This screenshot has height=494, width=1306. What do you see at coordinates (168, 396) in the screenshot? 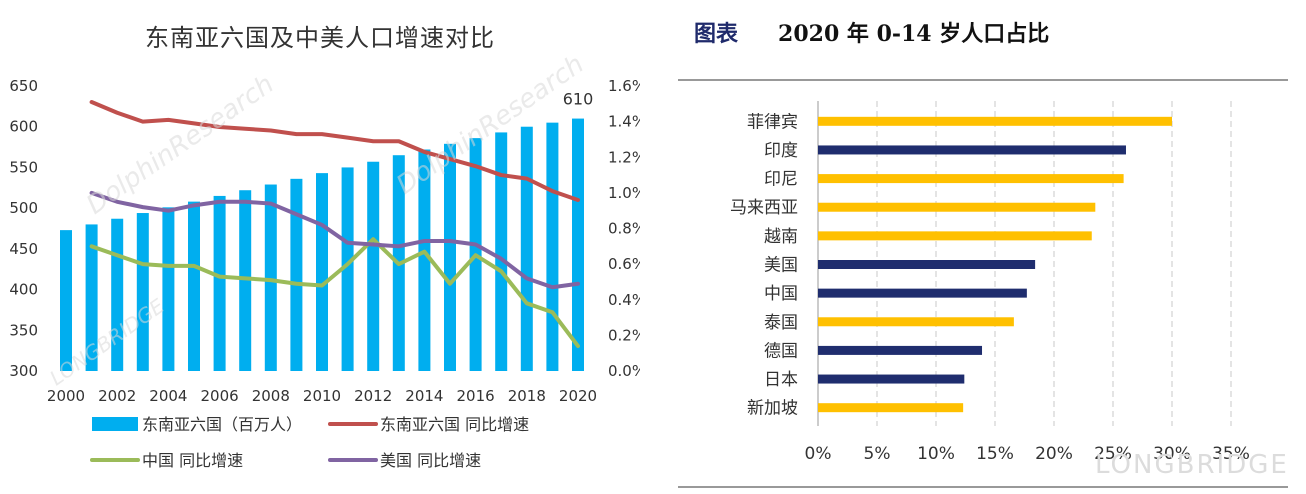
I see `x-tick-label: 2004` at bounding box center [168, 396].